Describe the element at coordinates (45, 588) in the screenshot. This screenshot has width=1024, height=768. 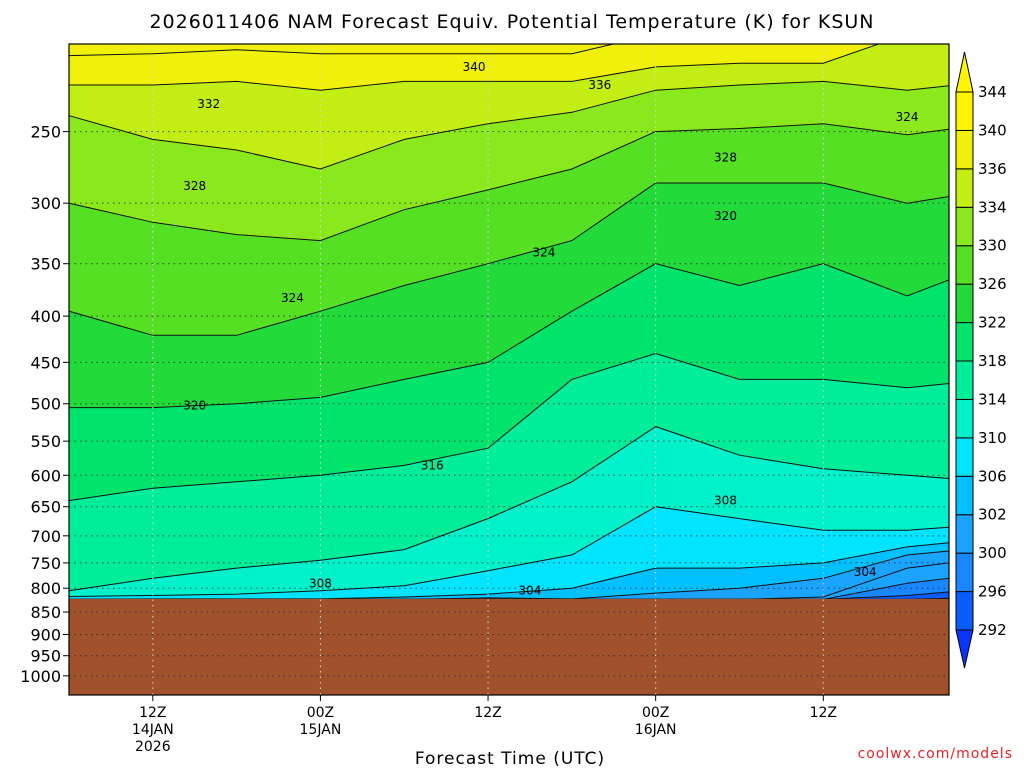
I see `y-tick-label: 800` at that location.